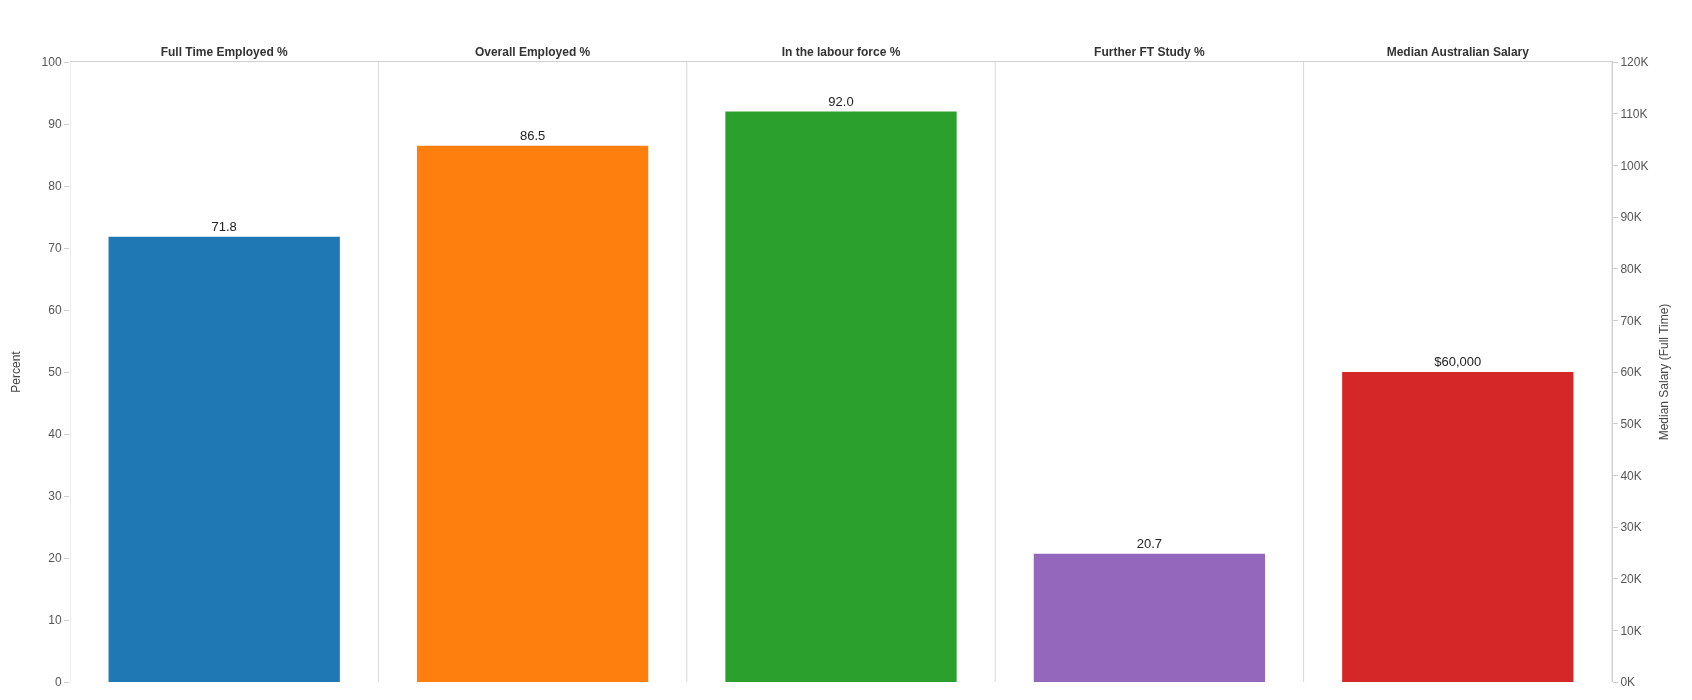 The image size is (1692, 700). What do you see at coordinates (55, 124) in the screenshot?
I see `y-tick-label: 90` at bounding box center [55, 124].